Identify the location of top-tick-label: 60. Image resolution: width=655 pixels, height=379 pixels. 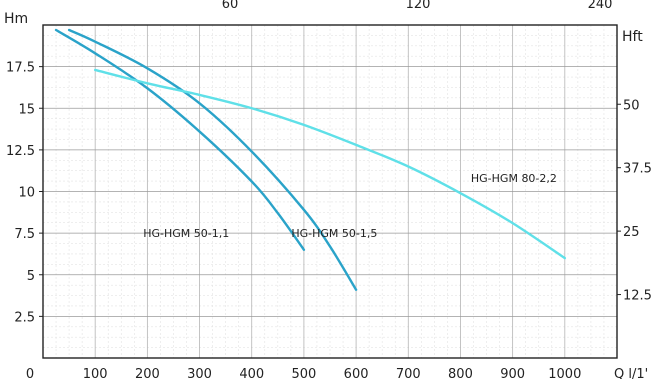
(230, 6).